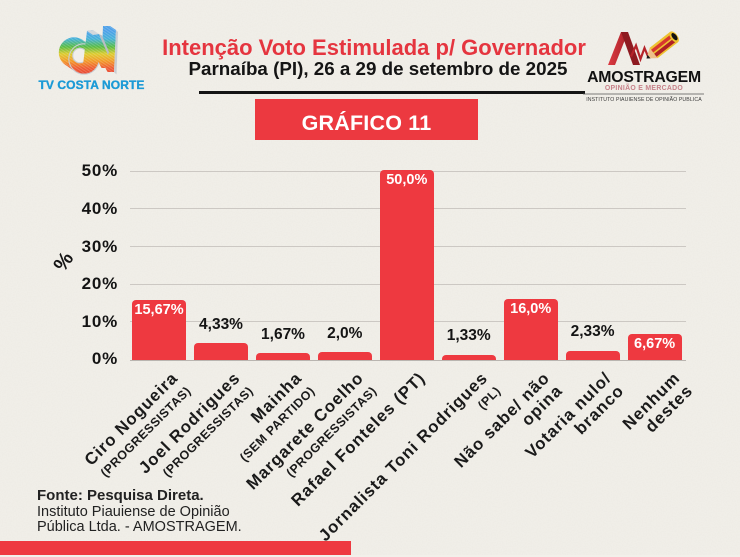 This screenshot has height=557, width=740. I want to click on svg-text: OPINIÃO E MERCADO, so click(644, 87).